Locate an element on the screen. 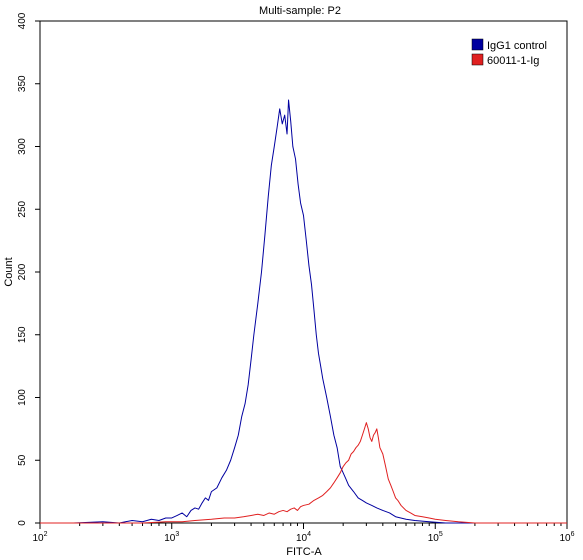 This screenshot has width=583, height=560. y-axis-ticks: 0 50 100 150 200 250 300 350 400 is located at coordinates (28, 269).